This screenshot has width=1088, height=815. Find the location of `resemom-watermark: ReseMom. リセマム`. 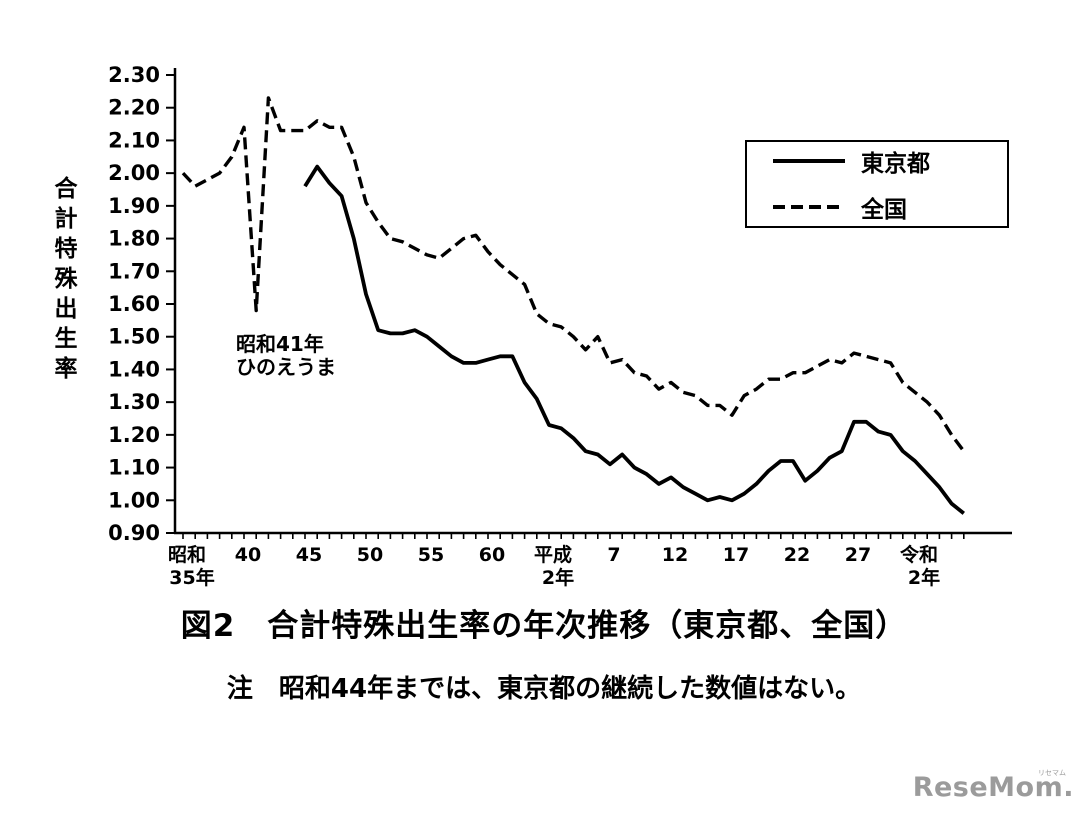

resemom-watermark: ReseMom. リセマム is located at coordinates (993, 786).